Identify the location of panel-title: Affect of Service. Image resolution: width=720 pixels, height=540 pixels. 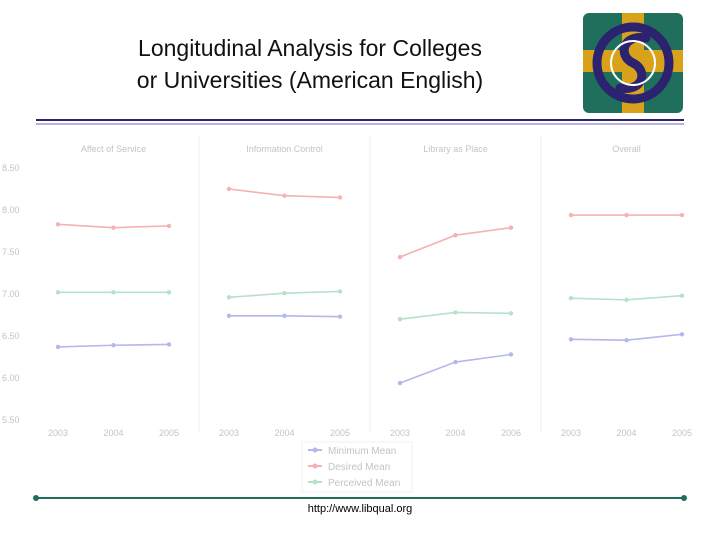
(113, 149).